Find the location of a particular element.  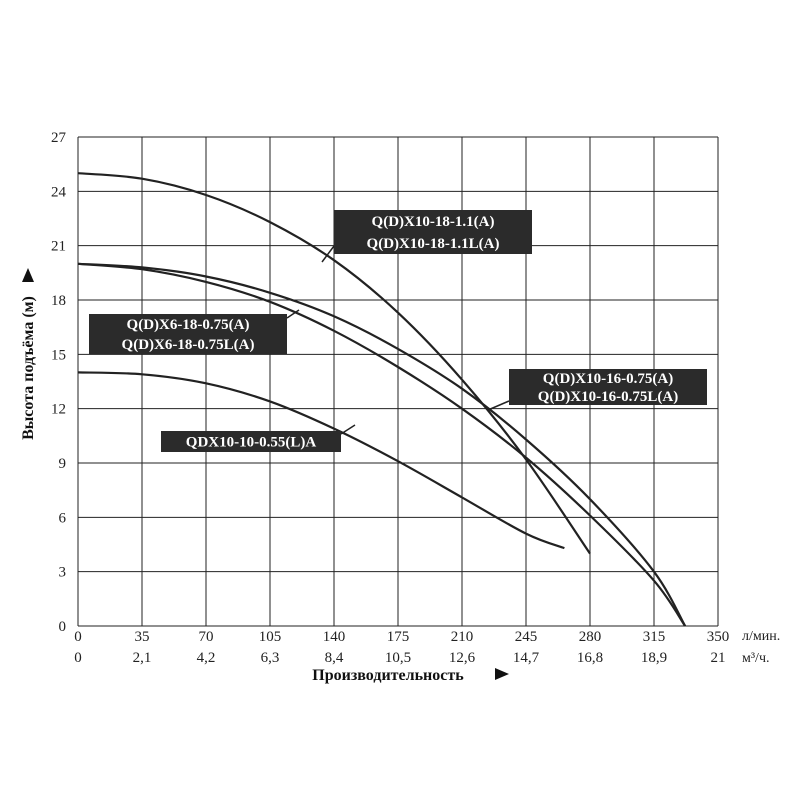

x-tick-label-secondary: 12,6 is located at coordinates (462, 658).